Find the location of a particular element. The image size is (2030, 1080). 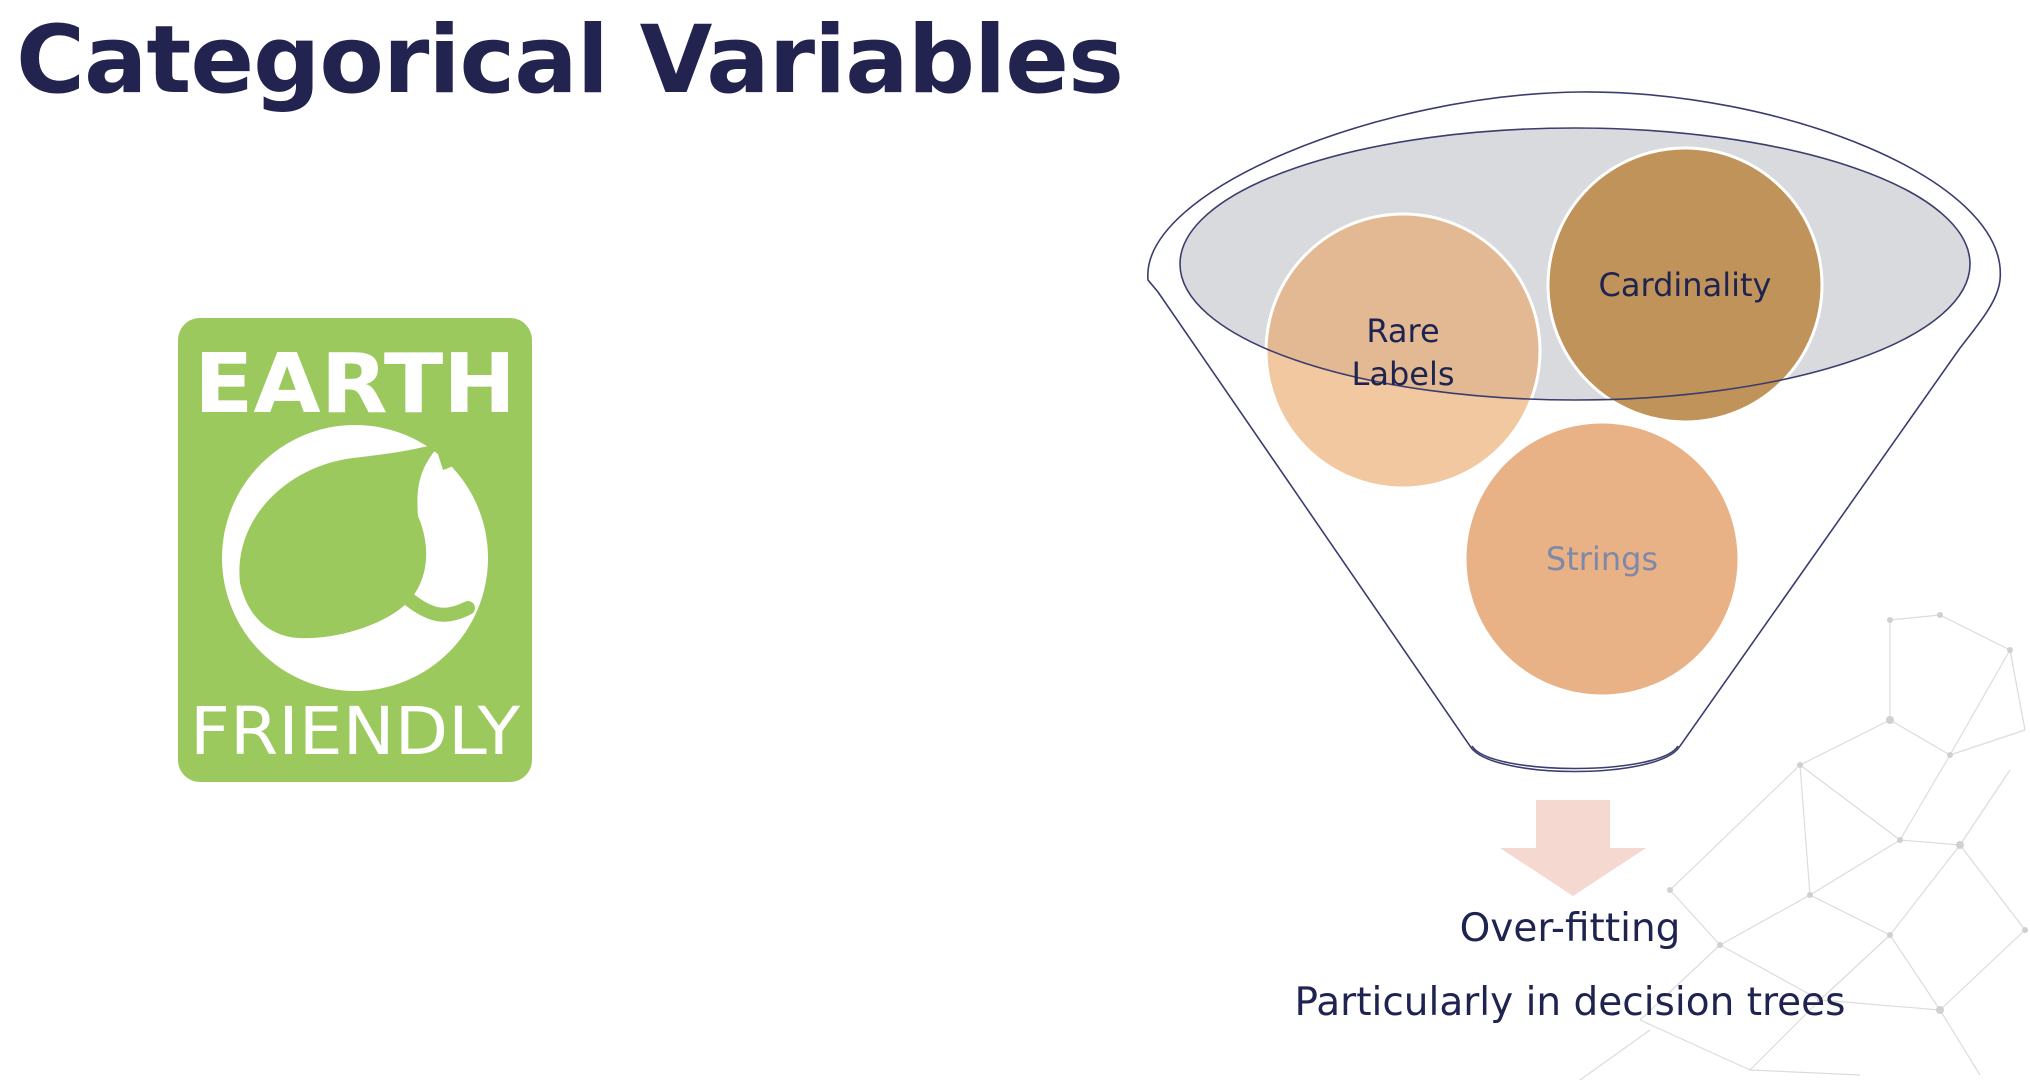

circle-label-cardinality: Cardinality is located at coordinates (1685, 285).